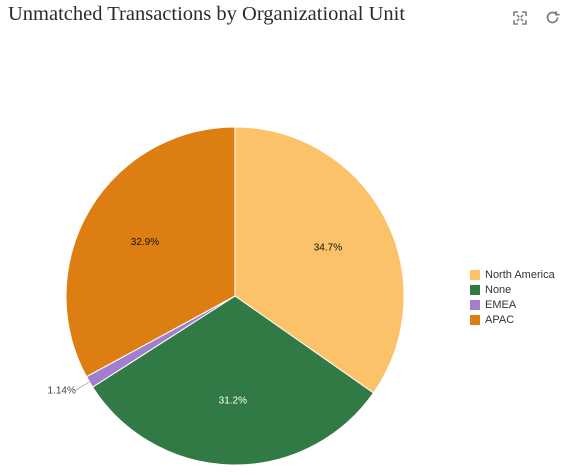  What do you see at coordinates (475, 289) in the screenshot?
I see `legend-swatch-none` at bounding box center [475, 289].